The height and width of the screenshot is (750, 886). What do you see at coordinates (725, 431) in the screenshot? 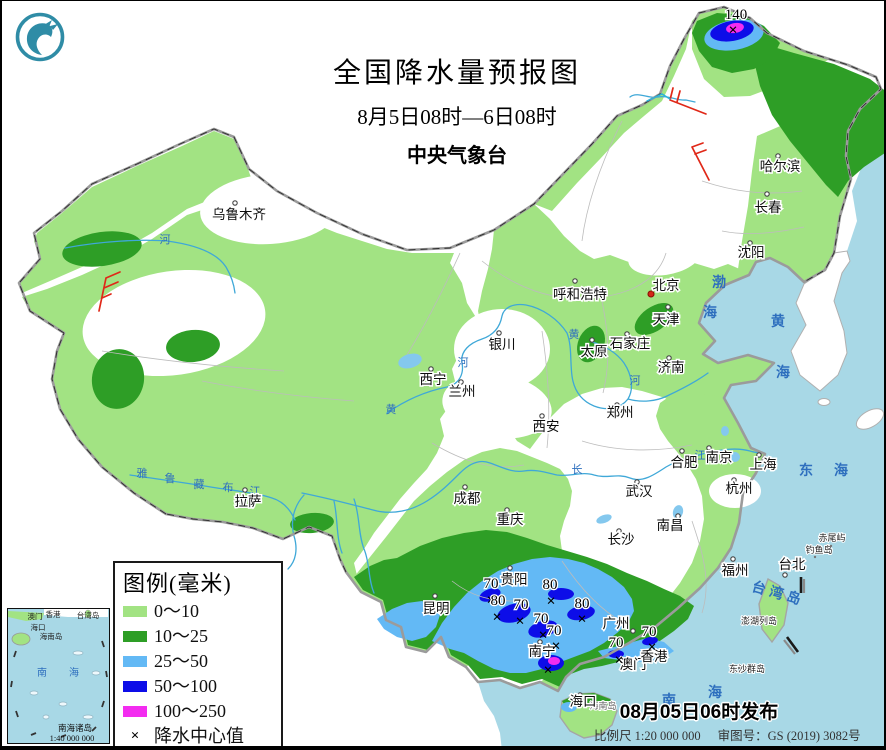
I see `hongze-lake` at bounding box center [725, 431].